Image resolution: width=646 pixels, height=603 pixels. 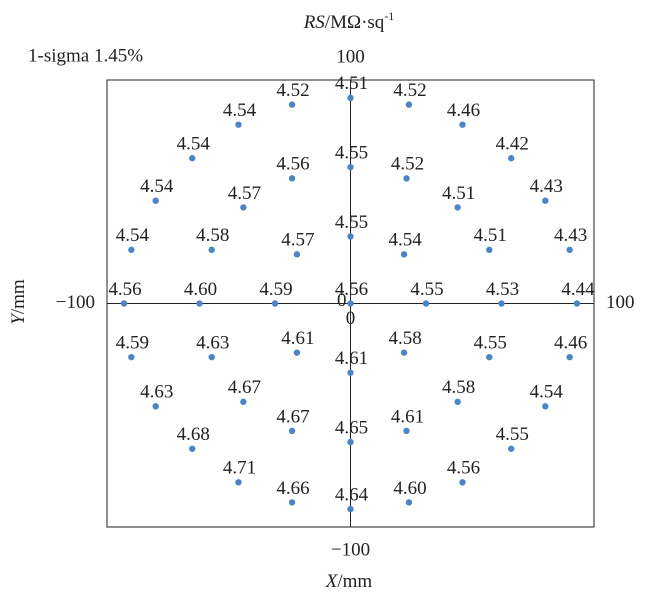 I want to click on title-unit: /MΩ·sq, so click(x=355, y=22).